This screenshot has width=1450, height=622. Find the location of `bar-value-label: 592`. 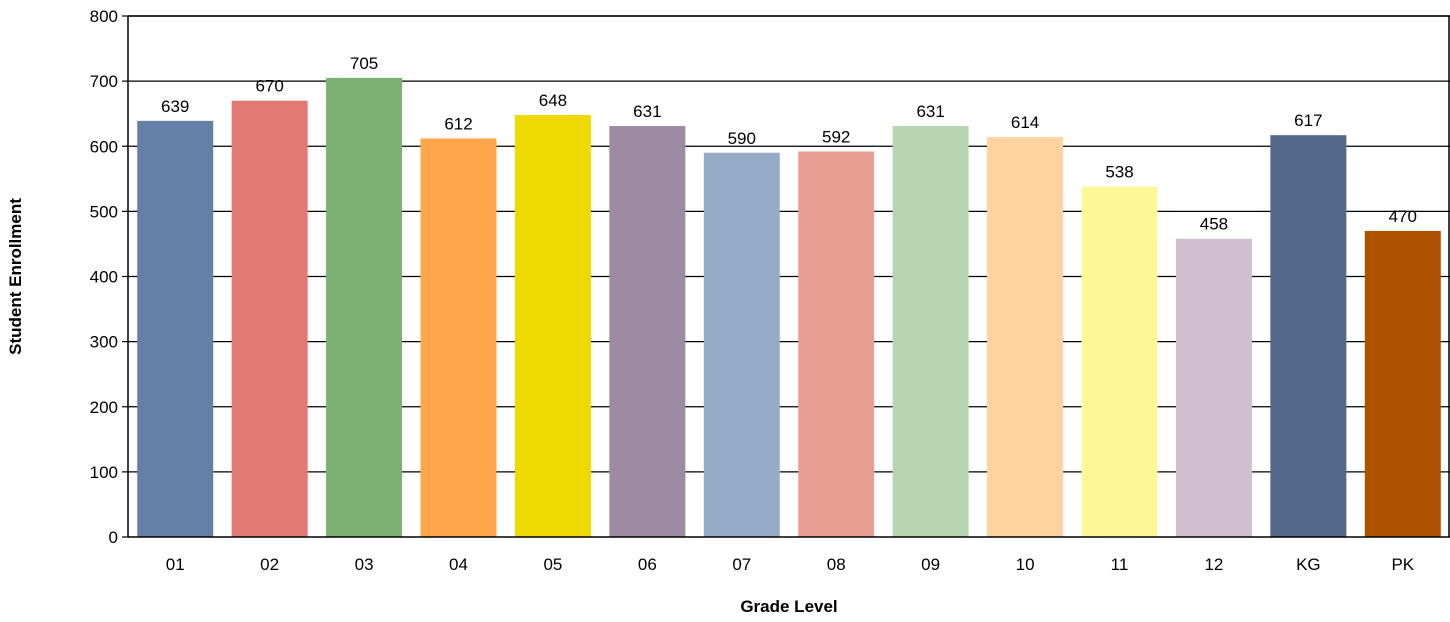

bar-value-label: 592 is located at coordinates (836, 136).